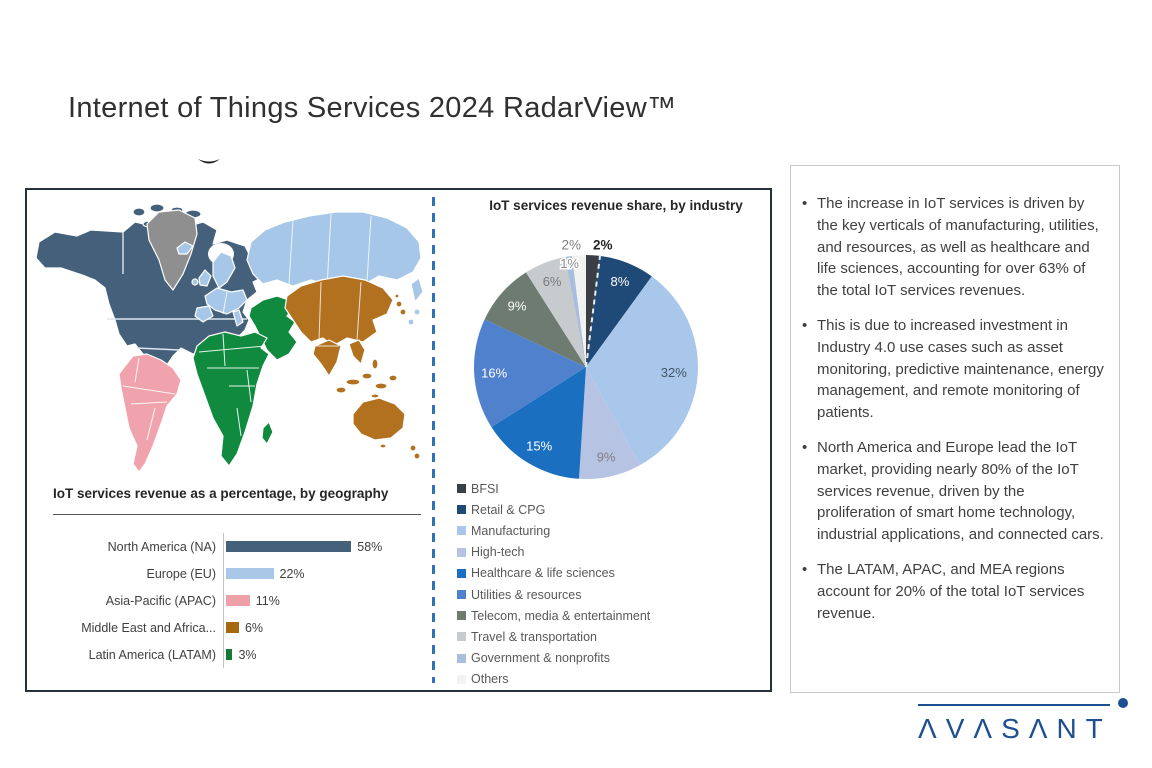  Describe the element at coordinates (433, 440) in the screenshot. I see `dashed-divider` at that location.